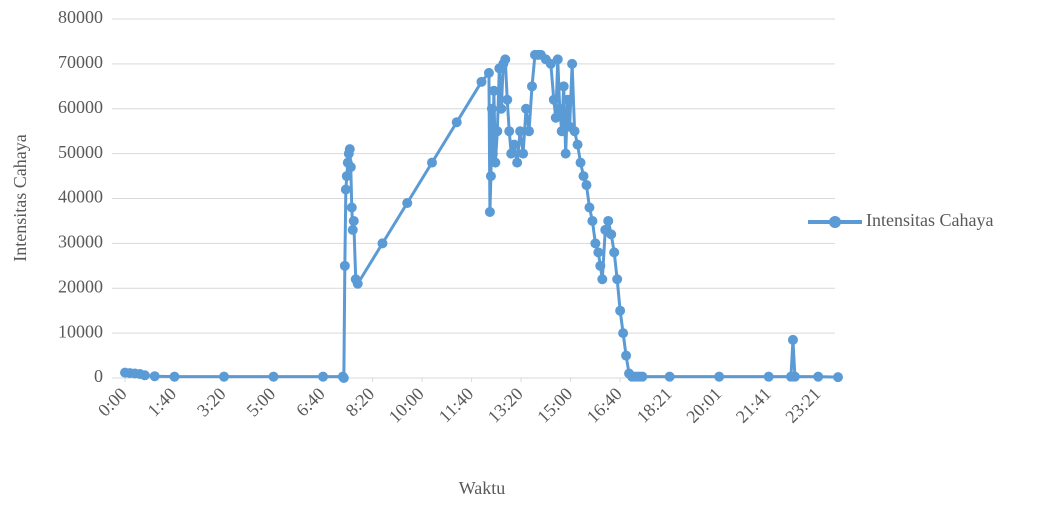 This screenshot has width=1043, height=505. I want to click on x-tick-label: 11:40, so click(456, 405).